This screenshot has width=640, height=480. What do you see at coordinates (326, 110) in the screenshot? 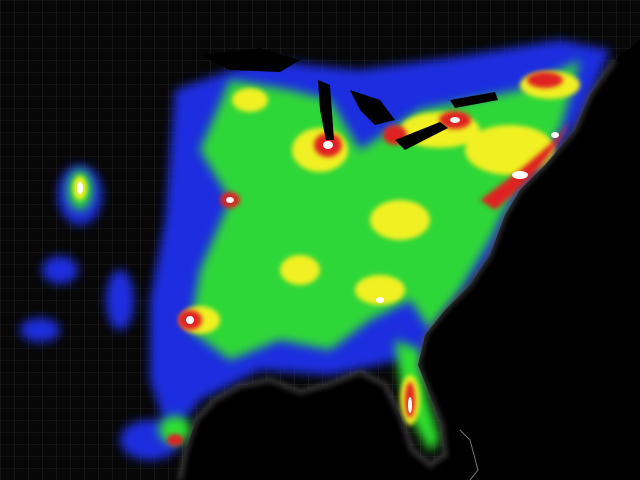
I see `lake-michigan` at bounding box center [326, 110].